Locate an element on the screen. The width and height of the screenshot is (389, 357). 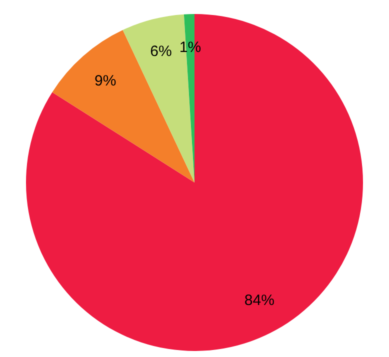
data-label: 9% is located at coordinates (105, 81).